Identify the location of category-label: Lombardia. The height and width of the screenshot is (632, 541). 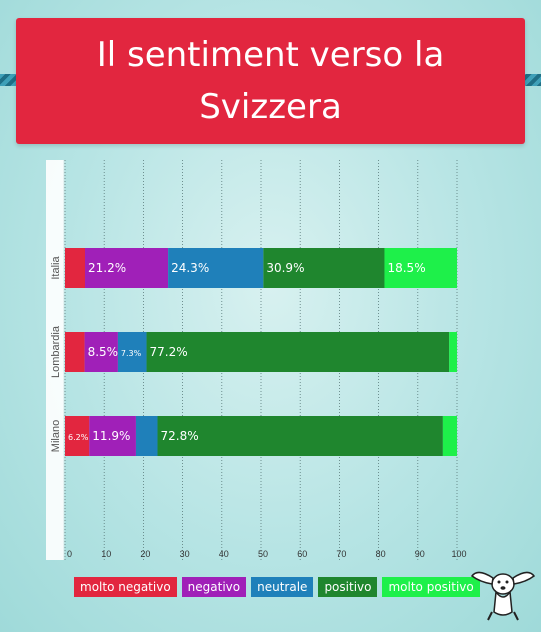
(56, 351).